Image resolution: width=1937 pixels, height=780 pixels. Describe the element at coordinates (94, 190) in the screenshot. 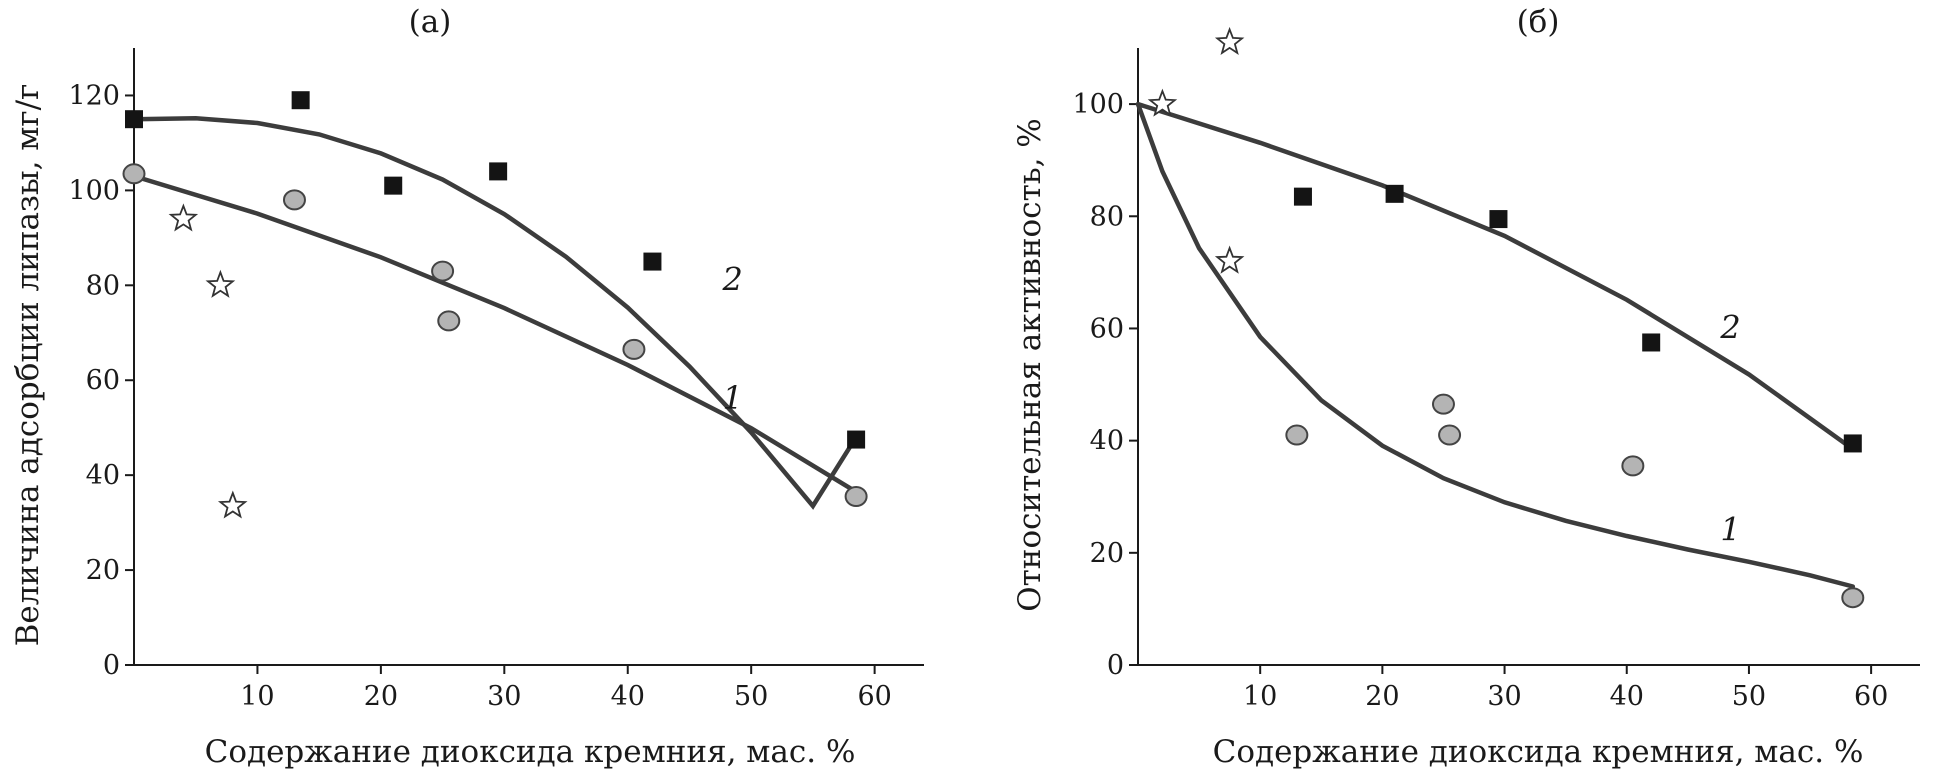

I see `panel-a-y-tick-label: 100` at that location.